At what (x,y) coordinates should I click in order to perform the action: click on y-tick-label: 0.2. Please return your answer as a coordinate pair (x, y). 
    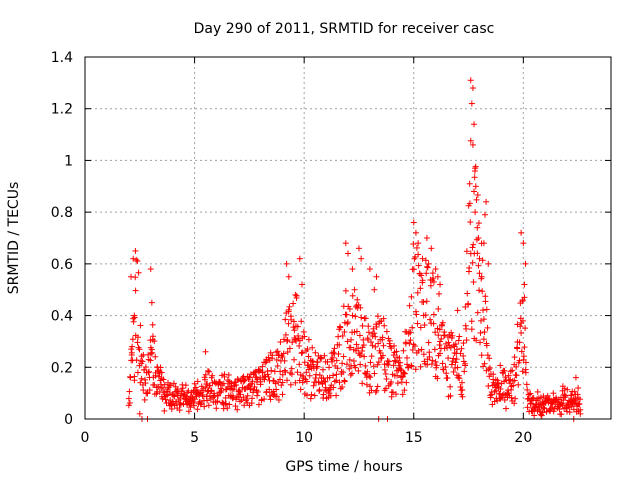
    Looking at the image, I should click on (62, 368).